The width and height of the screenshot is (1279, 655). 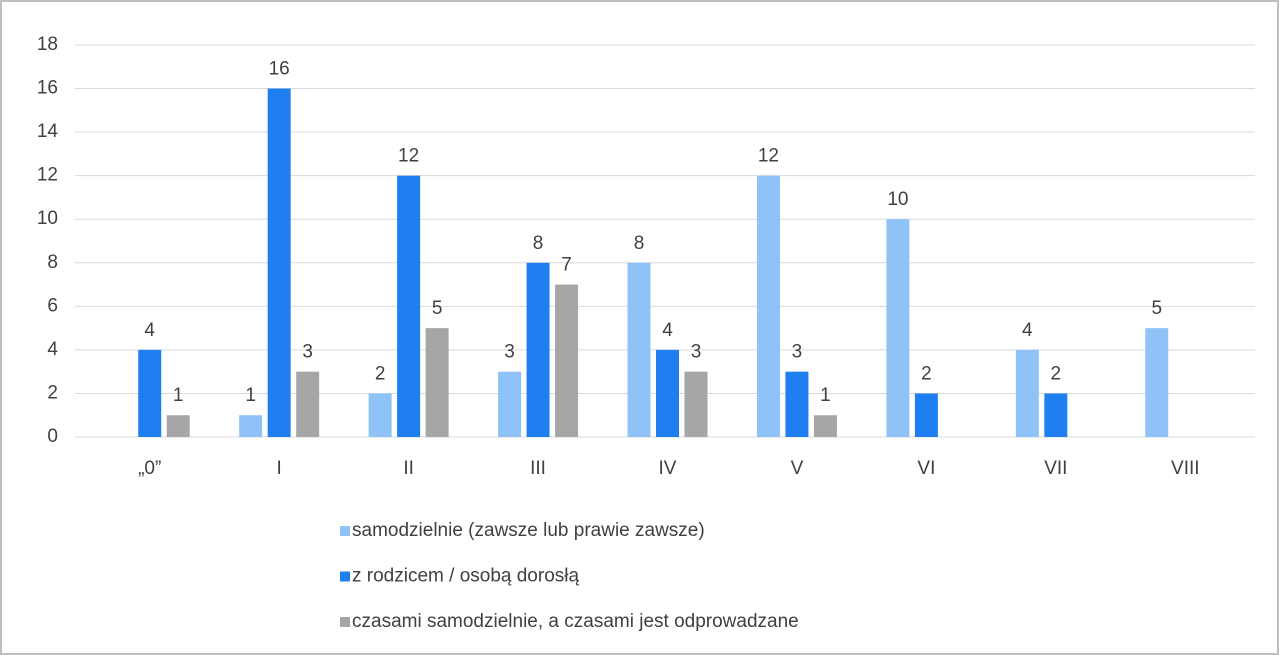 I want to click on data-label: 7, so click(x=566, y=265).